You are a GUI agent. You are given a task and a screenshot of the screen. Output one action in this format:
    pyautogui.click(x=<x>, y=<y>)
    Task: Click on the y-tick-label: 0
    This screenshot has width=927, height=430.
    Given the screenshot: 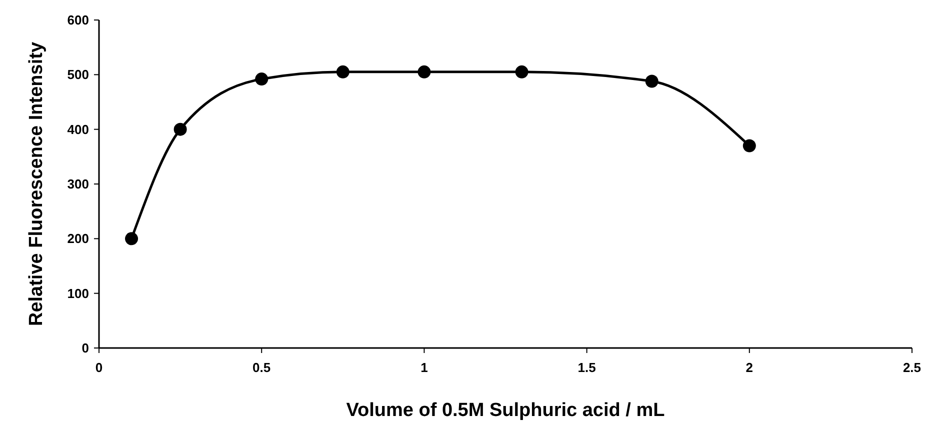 What is the action you would take?
    pyautogui.click(x=85, y=348)
    